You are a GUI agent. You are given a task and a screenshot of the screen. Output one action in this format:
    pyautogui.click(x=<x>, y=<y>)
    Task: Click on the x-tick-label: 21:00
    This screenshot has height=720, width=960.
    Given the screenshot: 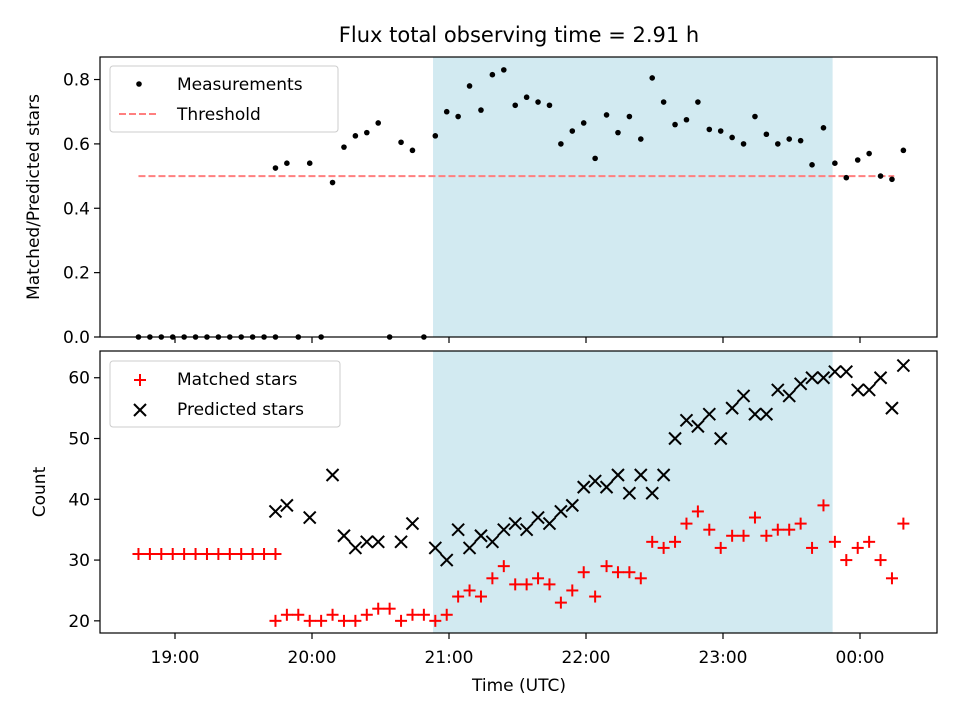 What is the action you would take?
    pyautogui.click(x=449, y=658)
    